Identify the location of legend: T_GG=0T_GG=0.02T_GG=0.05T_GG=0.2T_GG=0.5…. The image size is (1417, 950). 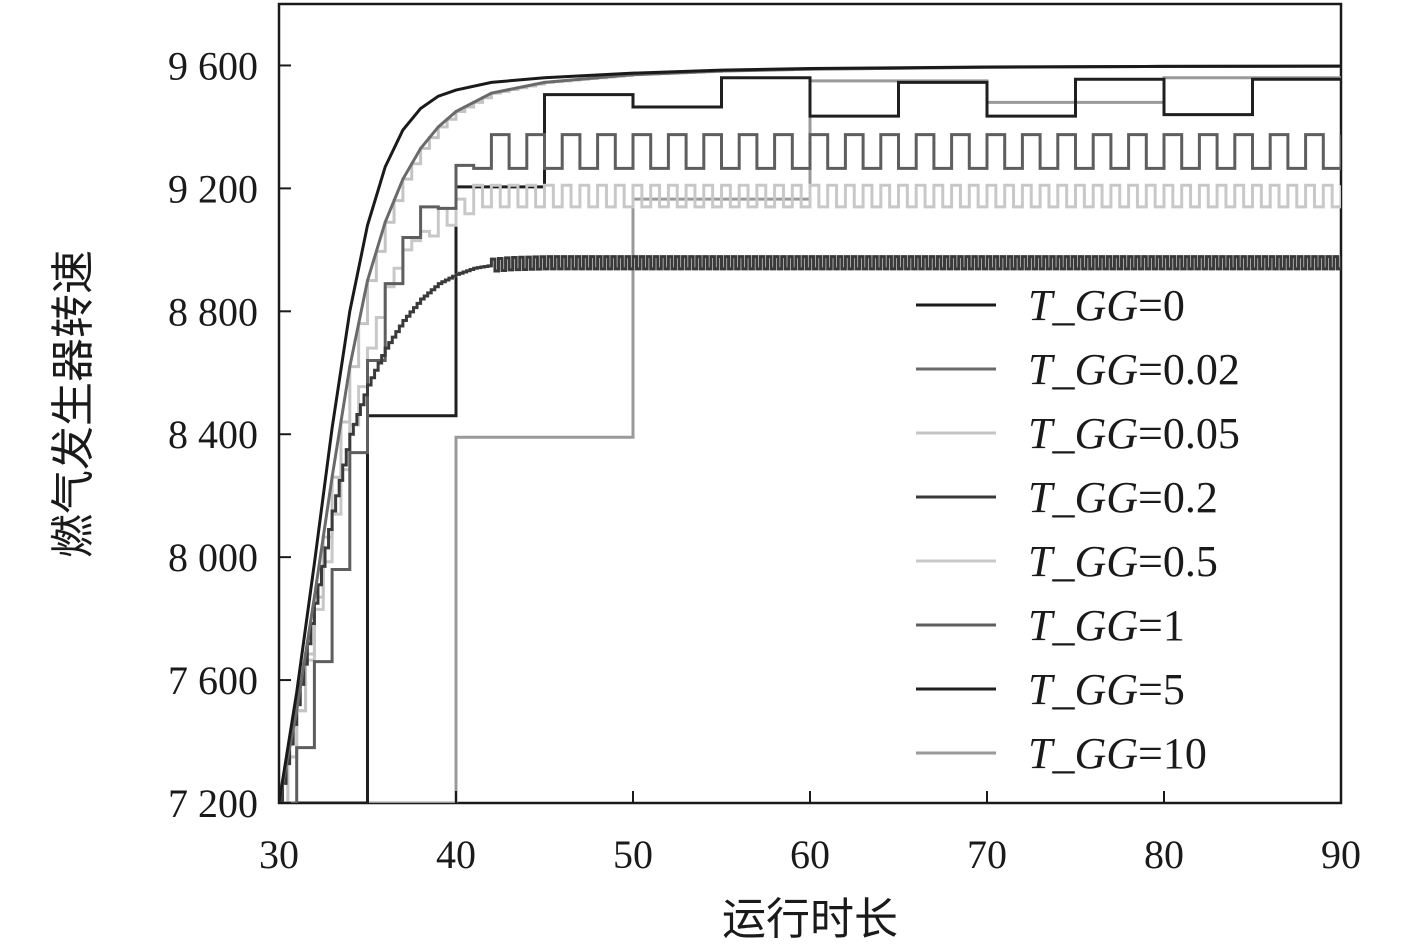
(1078, 529).